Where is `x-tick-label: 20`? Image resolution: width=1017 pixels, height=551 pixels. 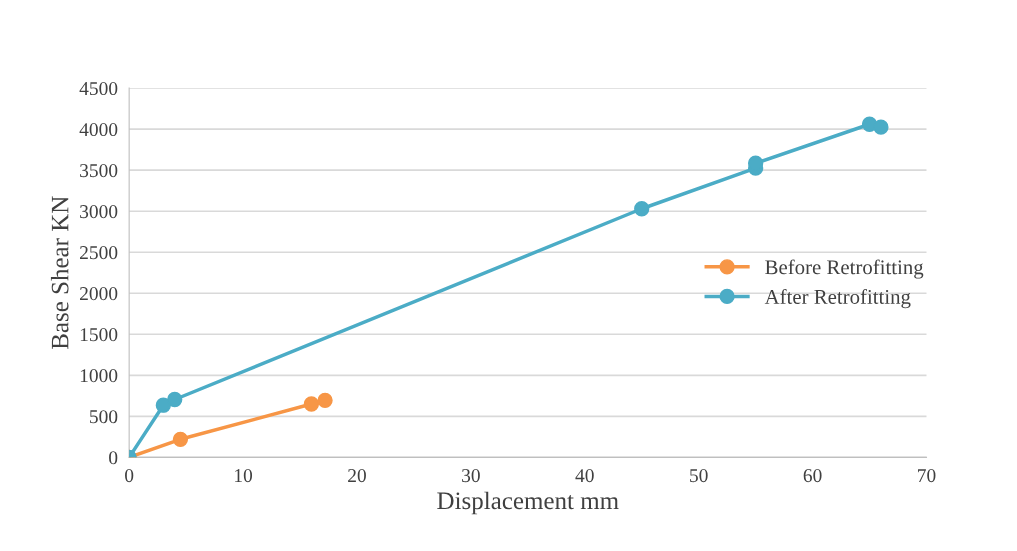 x-tick-label: 20 is located at coordinates (357, 476).